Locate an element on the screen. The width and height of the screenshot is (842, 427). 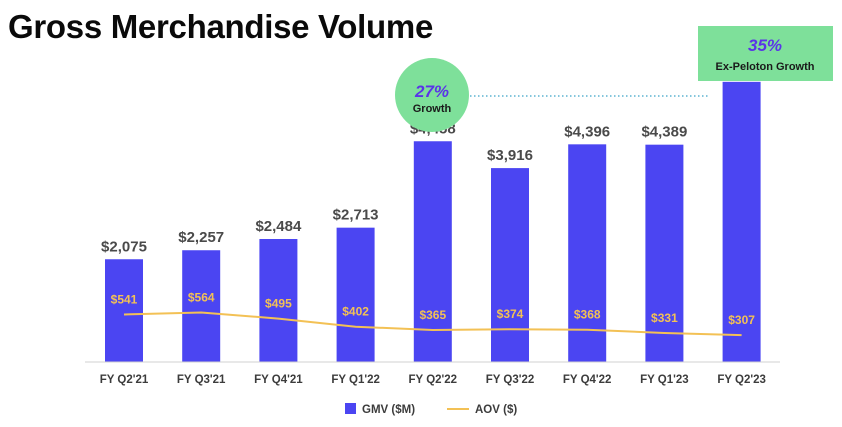
x-tick-label: FY Q2'22 is located at coordinates (433, 380).